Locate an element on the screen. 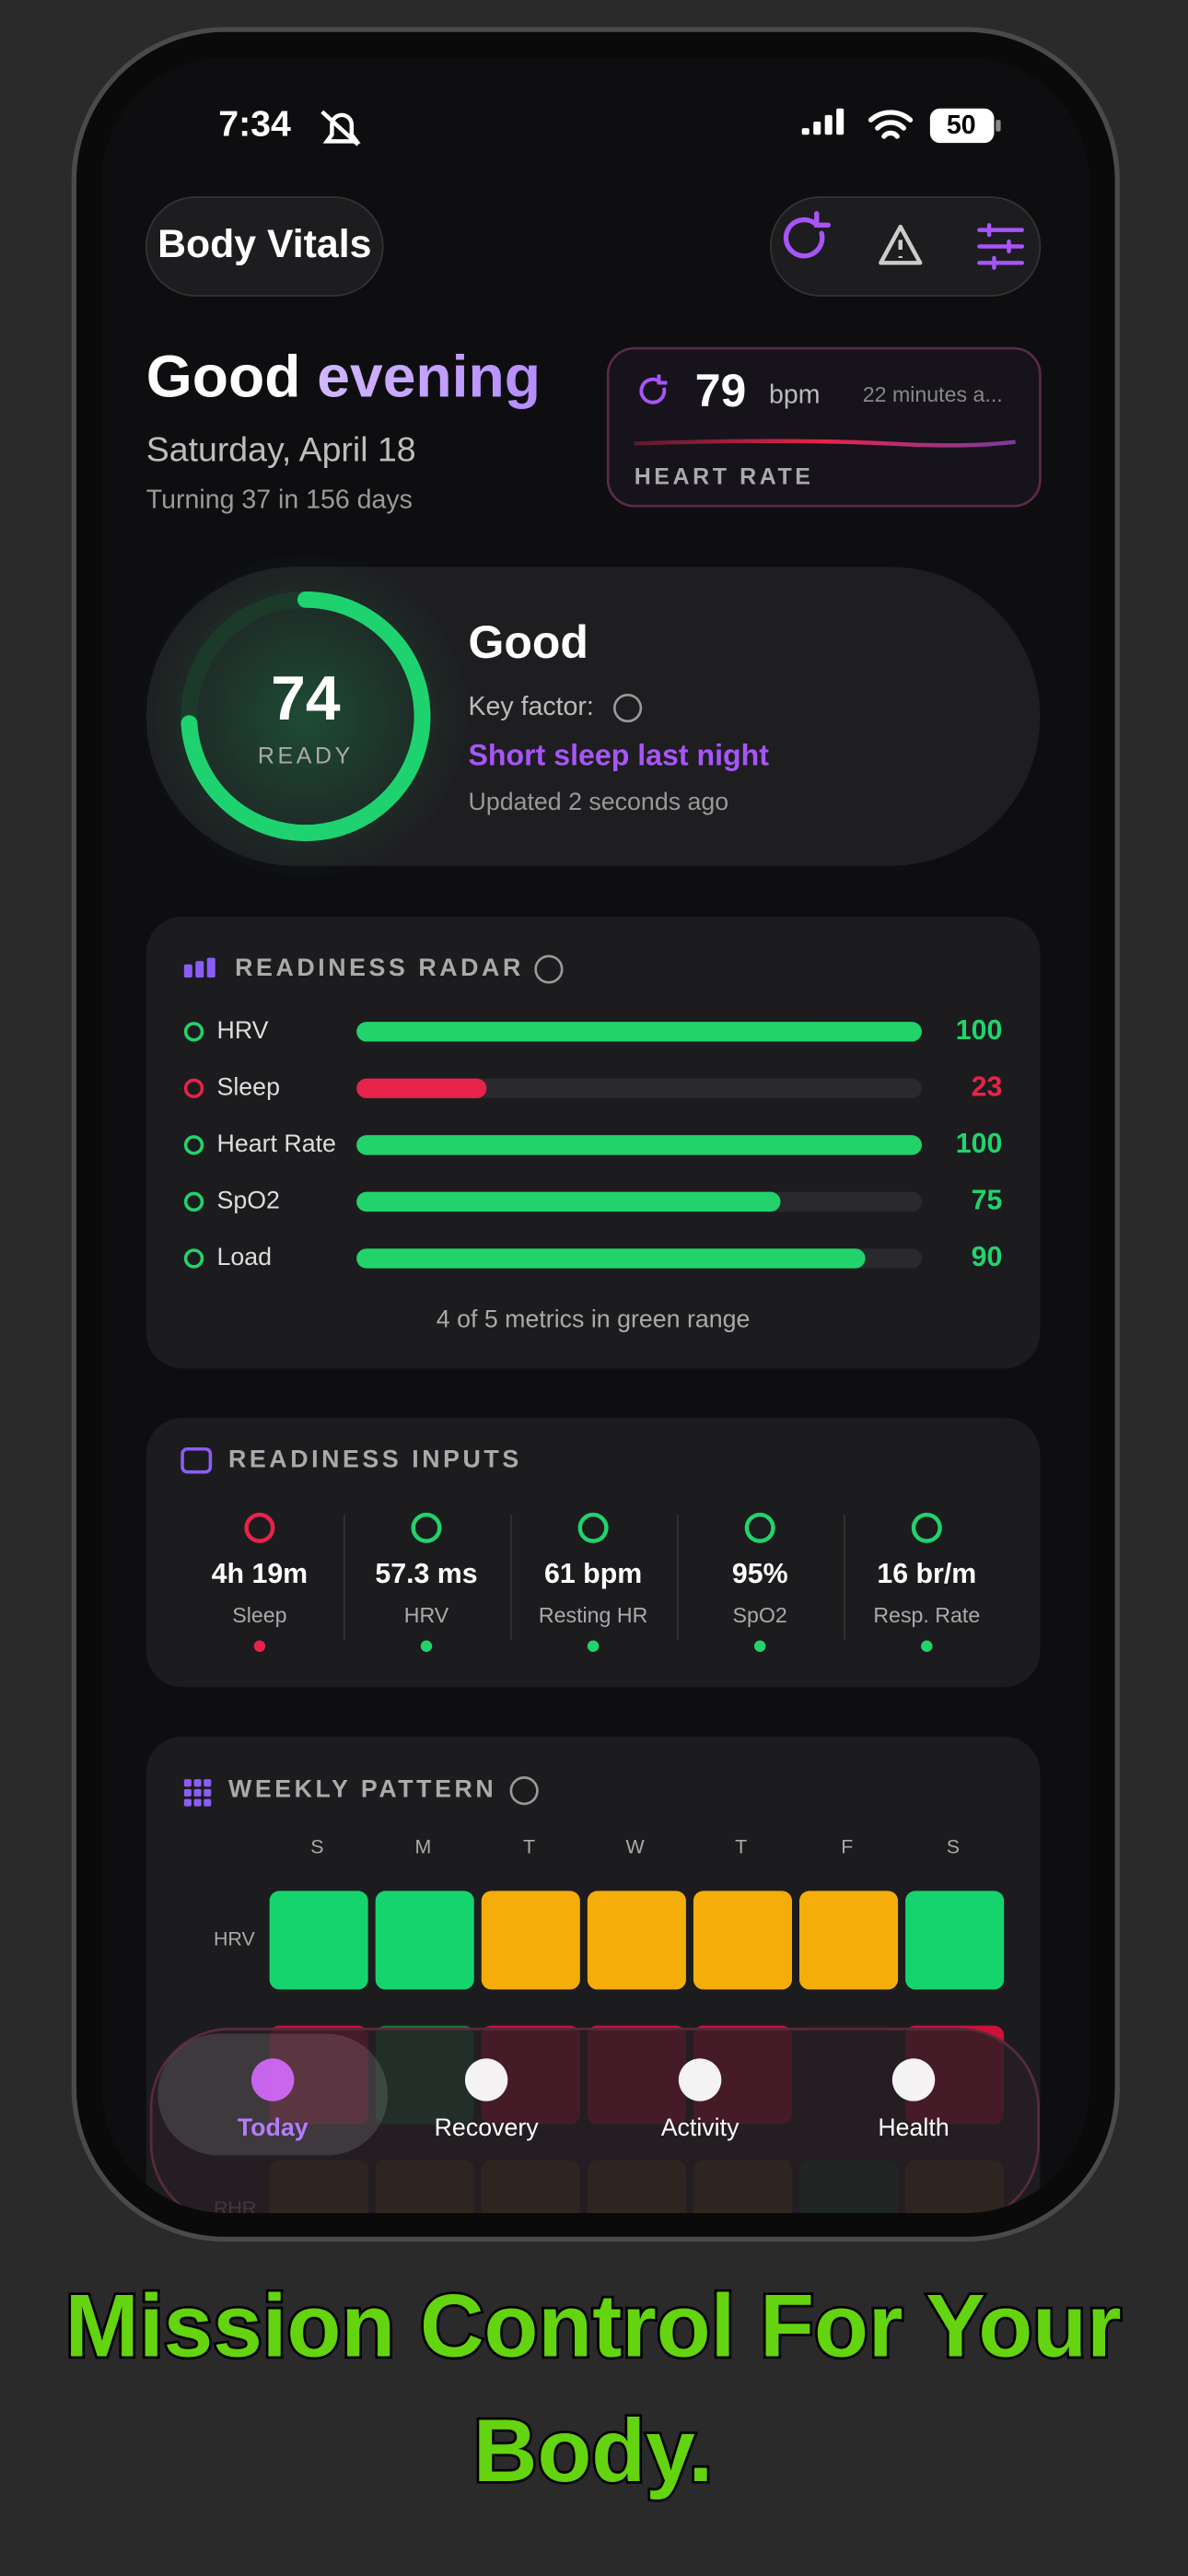 The image size is (1188, 2576). bar-track is located at coordinates (639, 1088).